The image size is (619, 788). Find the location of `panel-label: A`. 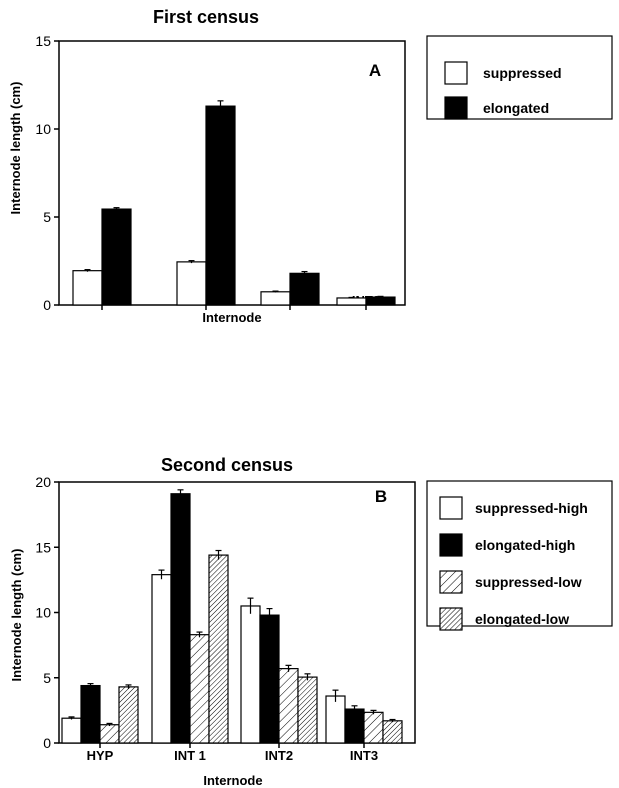

panel-label: A is located at coordinates (375, 70).